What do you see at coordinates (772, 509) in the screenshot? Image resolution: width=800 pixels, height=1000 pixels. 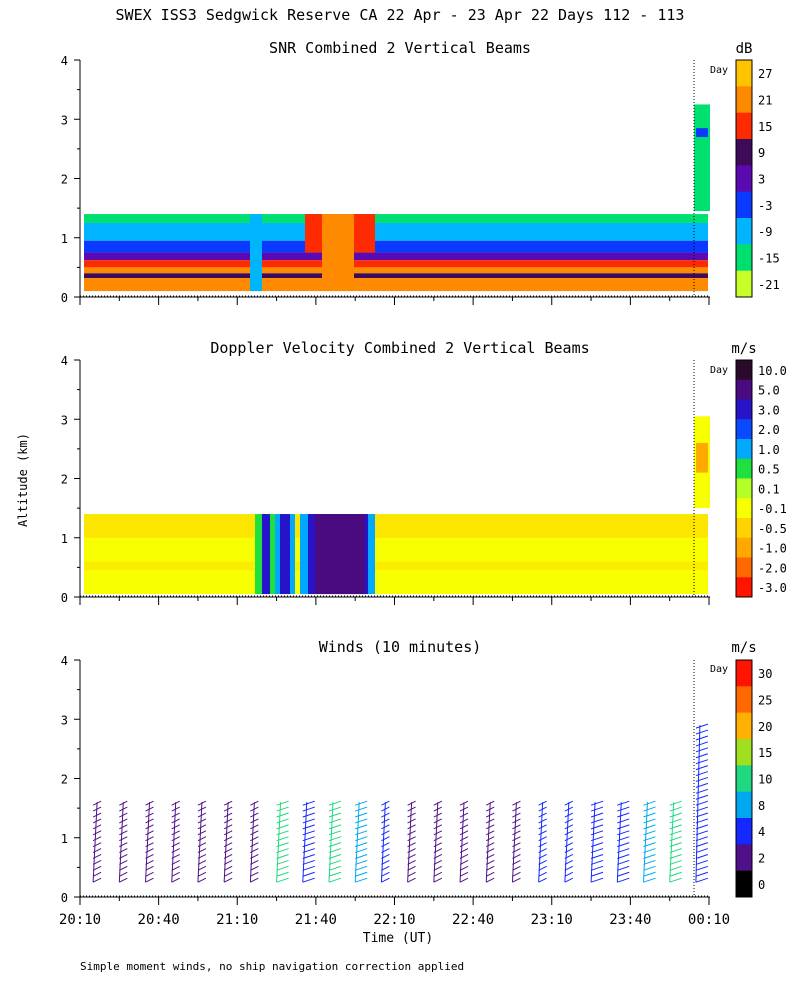 I see `doppler-colorbar-label: -0.1` at bounding box center [772, 509].